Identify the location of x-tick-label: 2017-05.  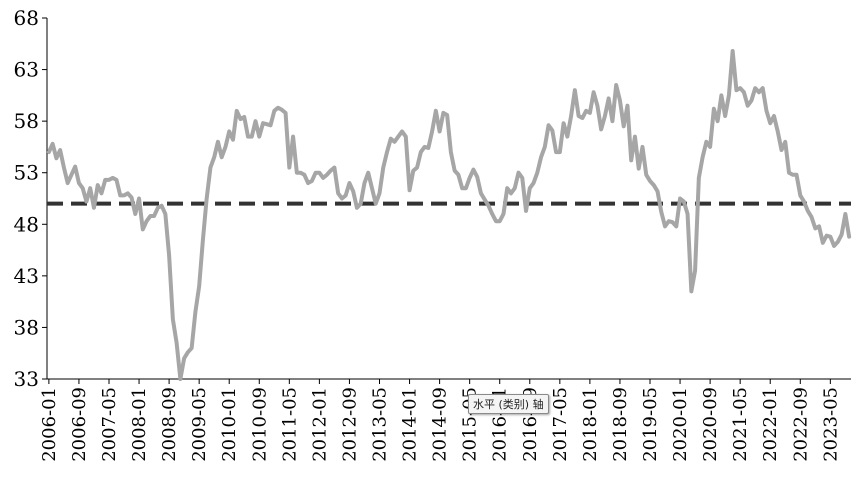
(560, 424).